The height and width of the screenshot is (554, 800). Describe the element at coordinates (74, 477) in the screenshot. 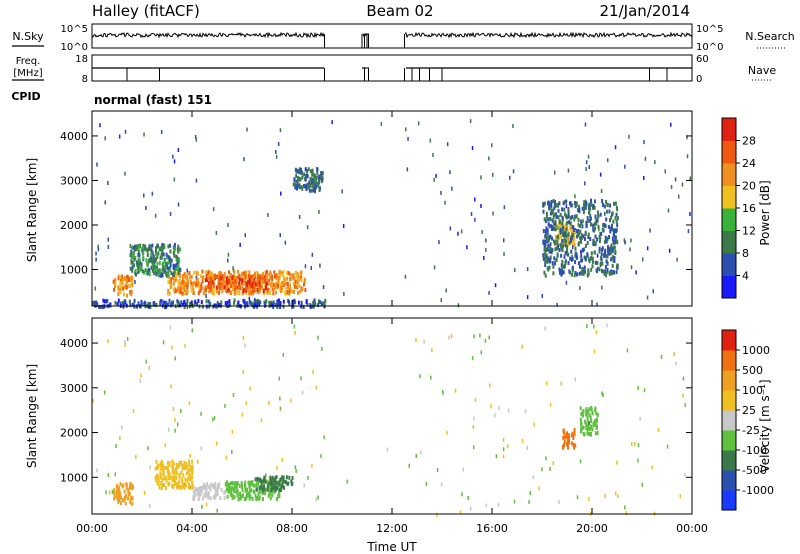

I see `y-tick-label: 1000` at that location.